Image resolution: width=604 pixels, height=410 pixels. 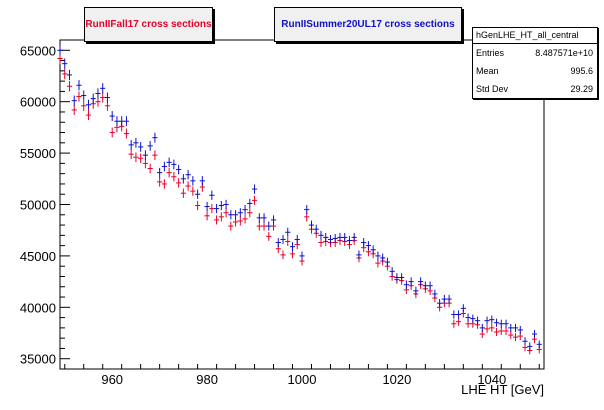 What do you see at coordinates (148, 24) in the screenshot?
I see `legend-fall-label: RunIIFall17 cross sections` at bounding box center [148, 24].